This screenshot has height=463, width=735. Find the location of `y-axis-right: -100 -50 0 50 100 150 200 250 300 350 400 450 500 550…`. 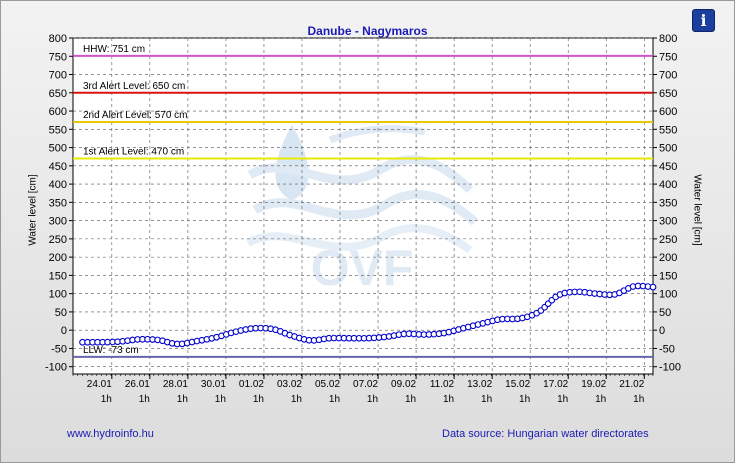

y-axis-right: -100 -50 0 50 100 150 200 250 300 350 400 450 500 550… is located at coordinates (667, 203).